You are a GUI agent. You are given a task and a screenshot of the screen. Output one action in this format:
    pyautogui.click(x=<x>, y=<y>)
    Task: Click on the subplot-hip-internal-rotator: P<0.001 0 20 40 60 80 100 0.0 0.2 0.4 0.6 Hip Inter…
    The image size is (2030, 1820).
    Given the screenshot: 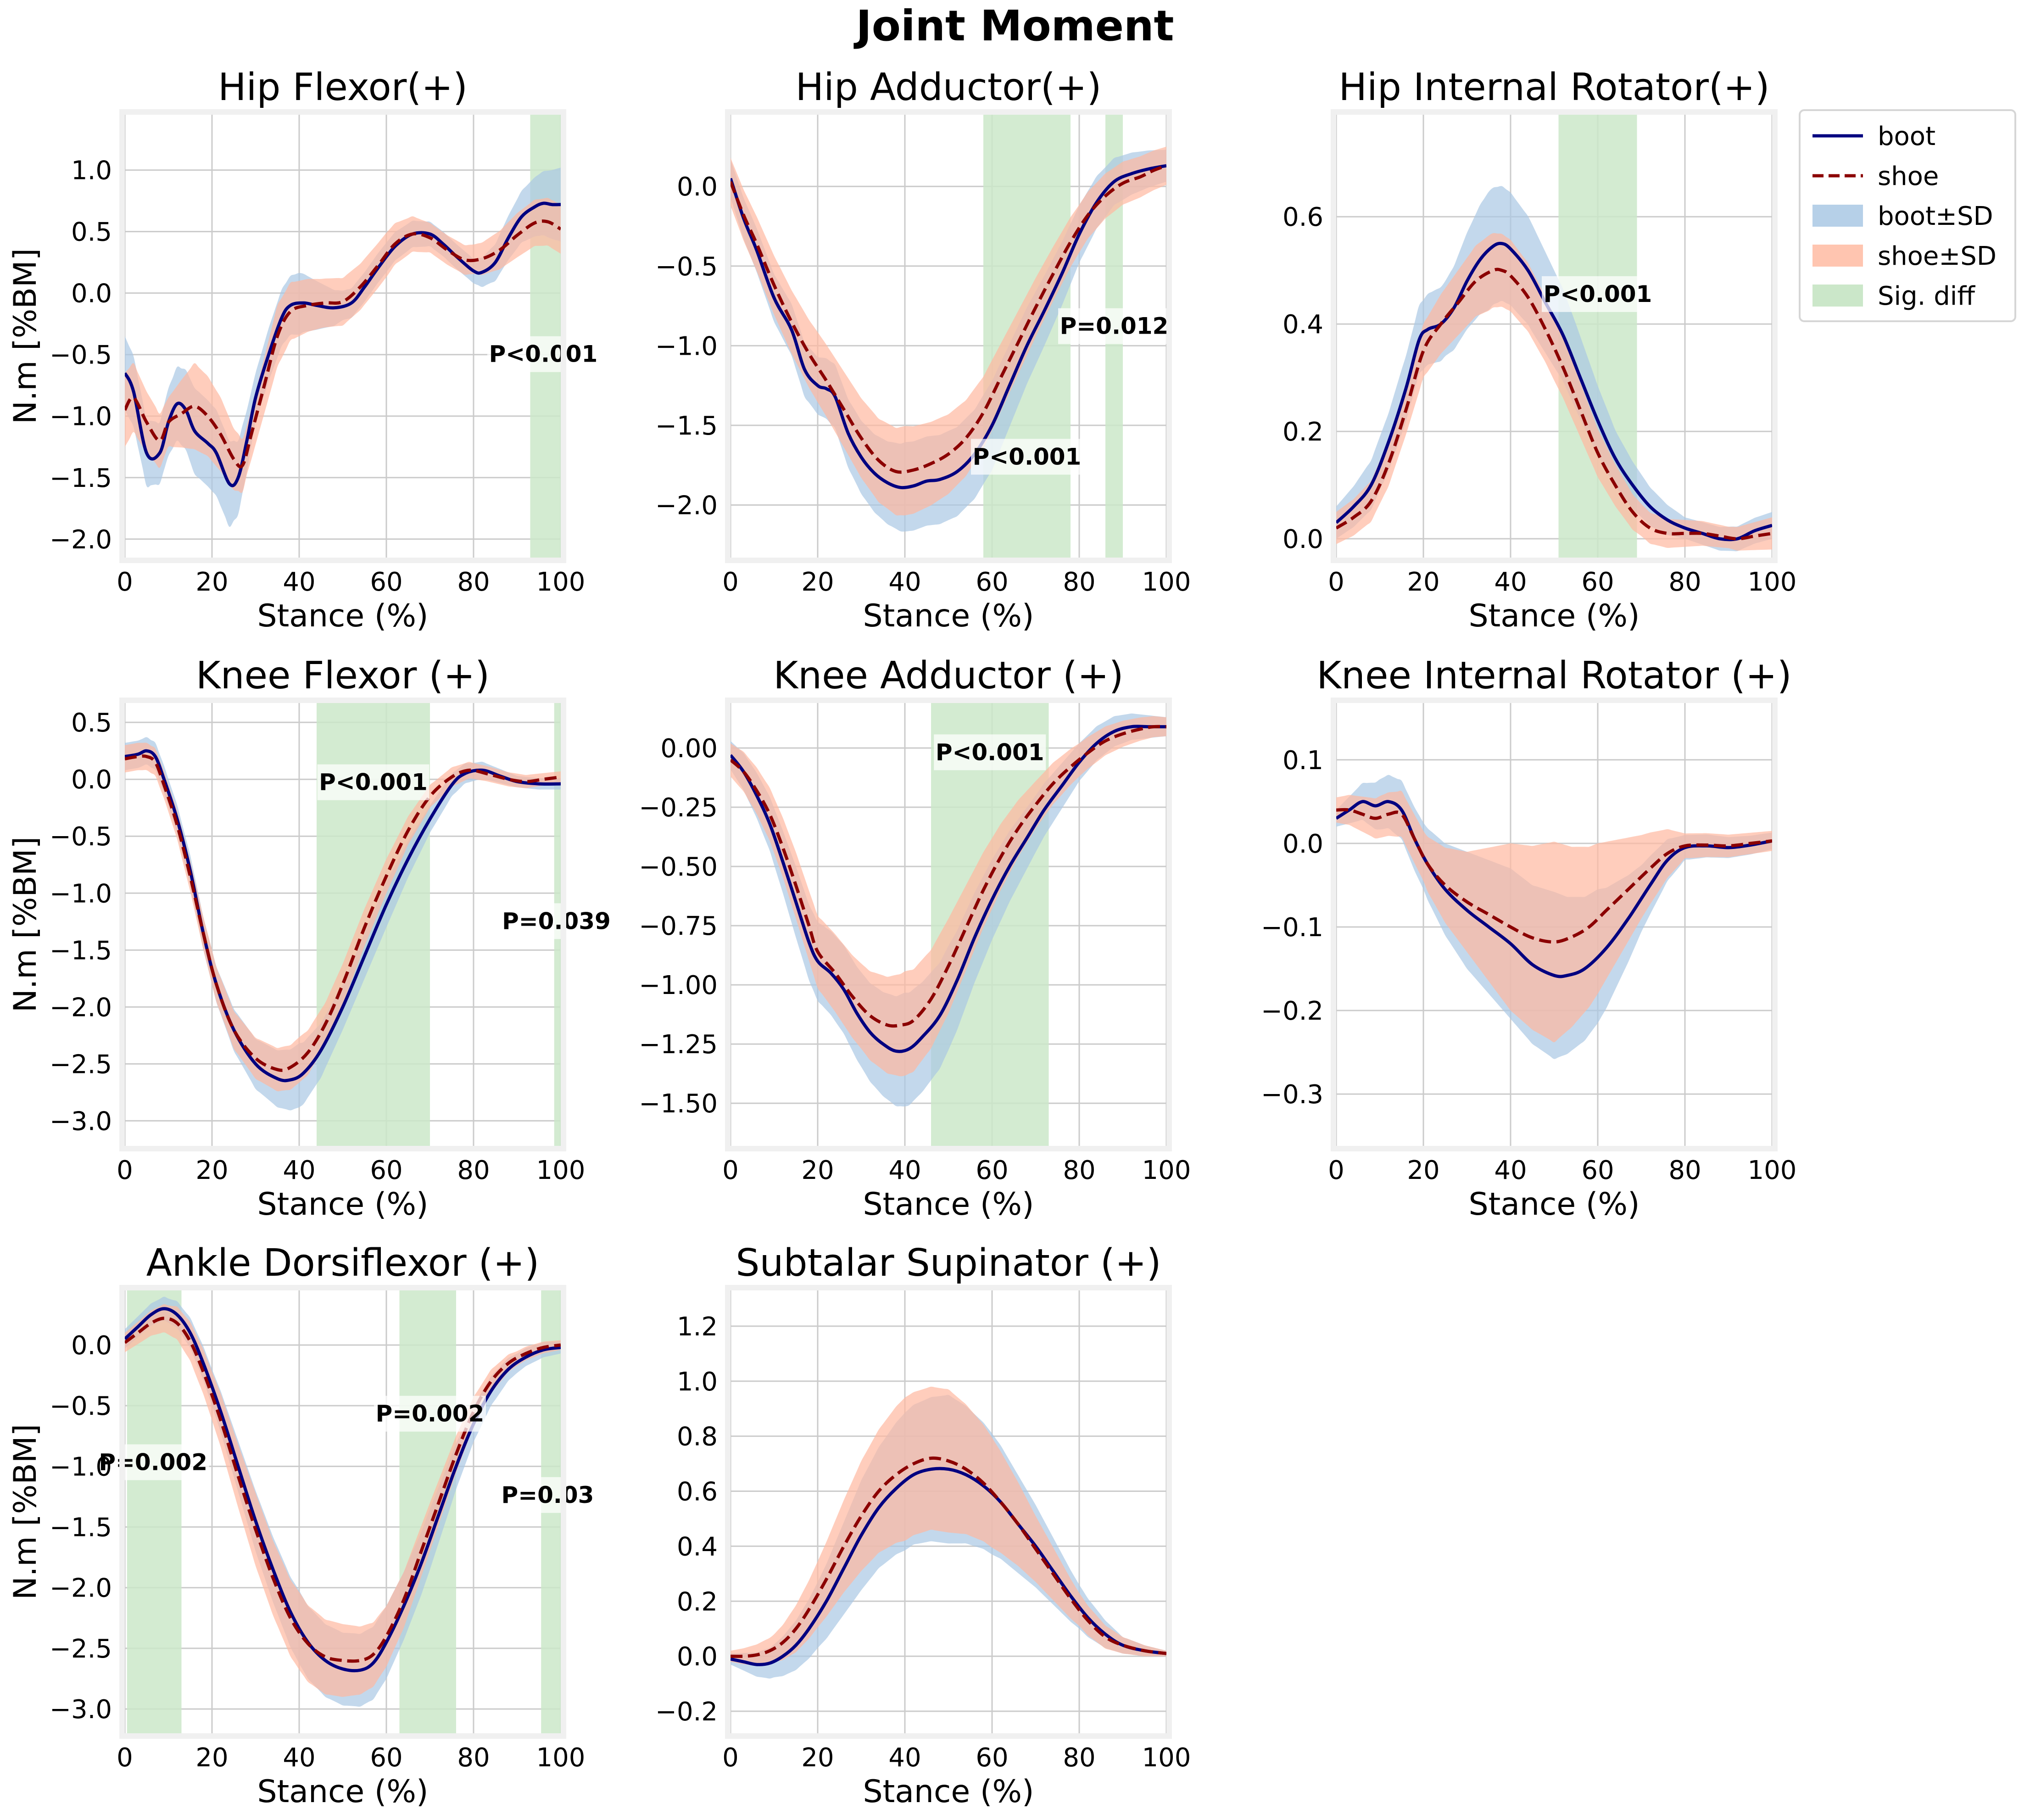 What is the action you would take?
    pyautogui.click(x=1540, y=350)
    